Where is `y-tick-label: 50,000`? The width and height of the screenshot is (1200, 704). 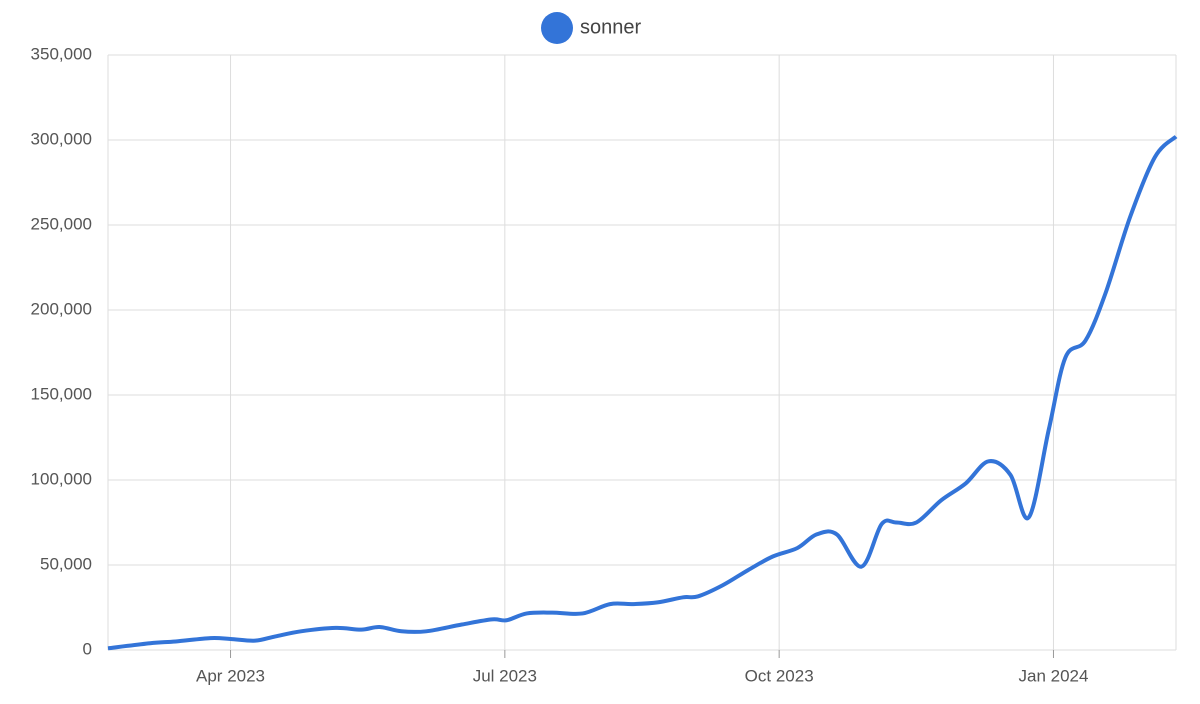
y-tick-label: 50,000 is located at coordinates (66, 563).